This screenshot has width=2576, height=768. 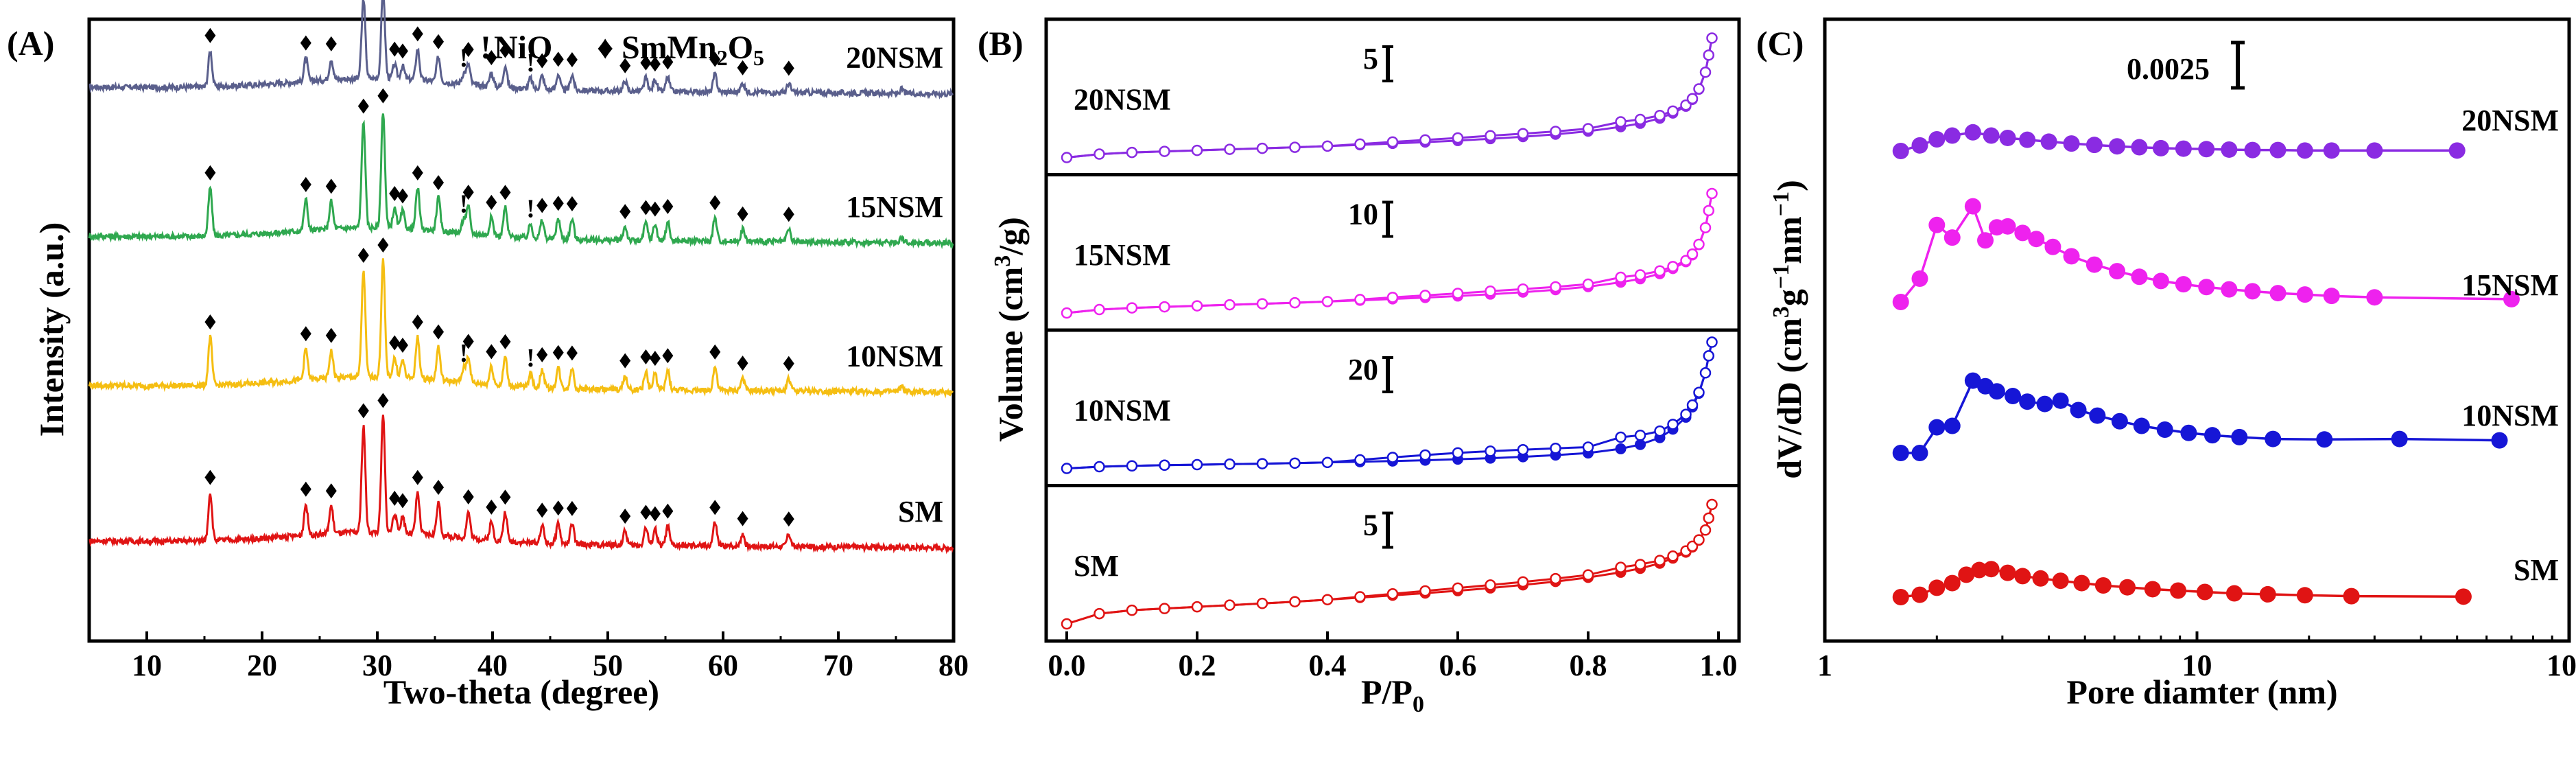 I want to click on panel-b-xlabel: P/P0, so click(x=1392, y=695).